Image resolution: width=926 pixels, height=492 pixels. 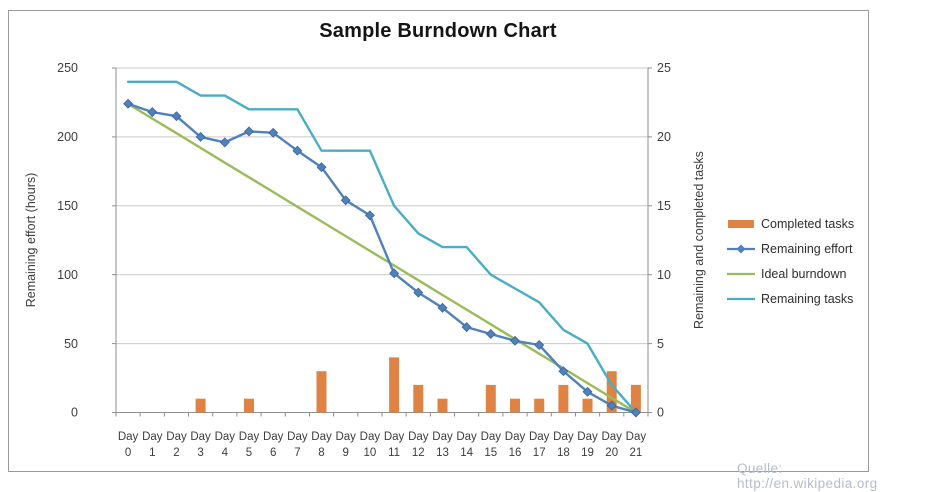 What do you see at coordinates (804, 273) in the screenshot?
I see `legend-label-ideal-burndown: Ideal burndown` at bounding box center [804, 273].